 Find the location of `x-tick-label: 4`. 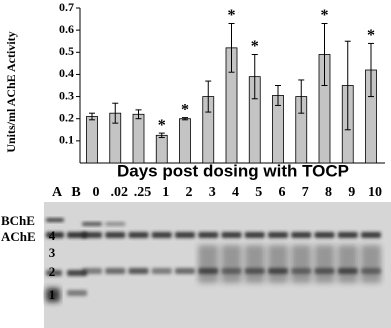

x-tick-label: 4 is located at coordinates (235, 192).